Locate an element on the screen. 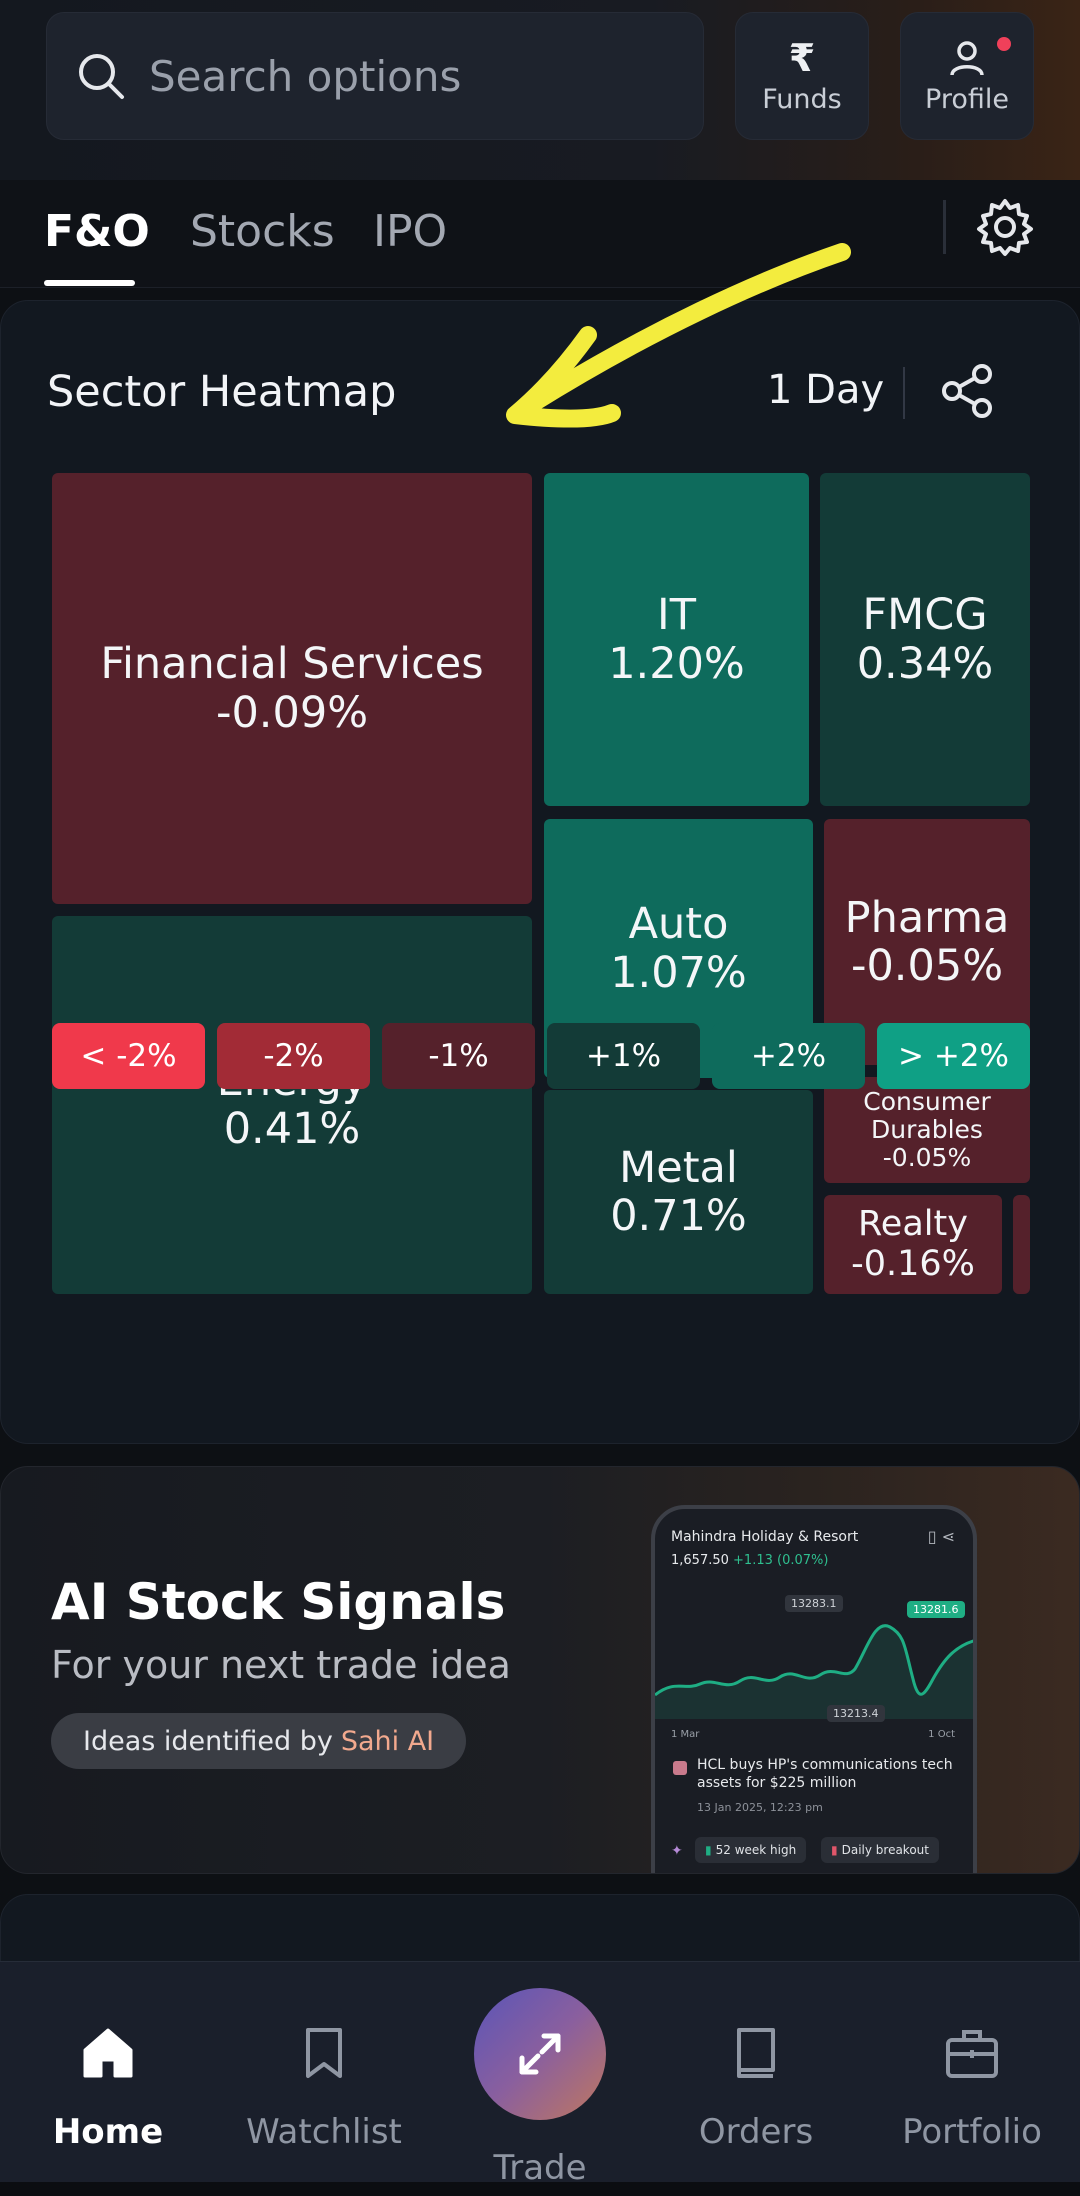 The image size is (1080, 2196). mockup-price-change: +1.13 (0.07%) is located at coordinates (781, 1560).